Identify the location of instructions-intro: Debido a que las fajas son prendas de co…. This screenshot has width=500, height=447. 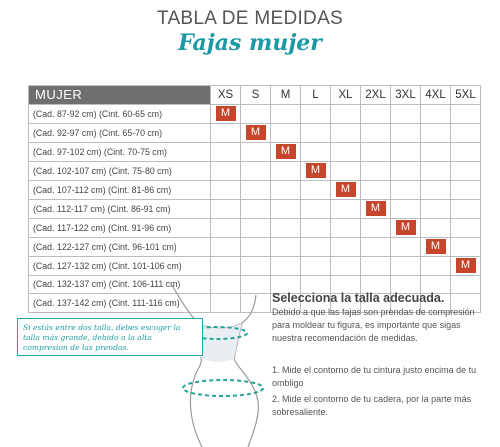
(373, 325).